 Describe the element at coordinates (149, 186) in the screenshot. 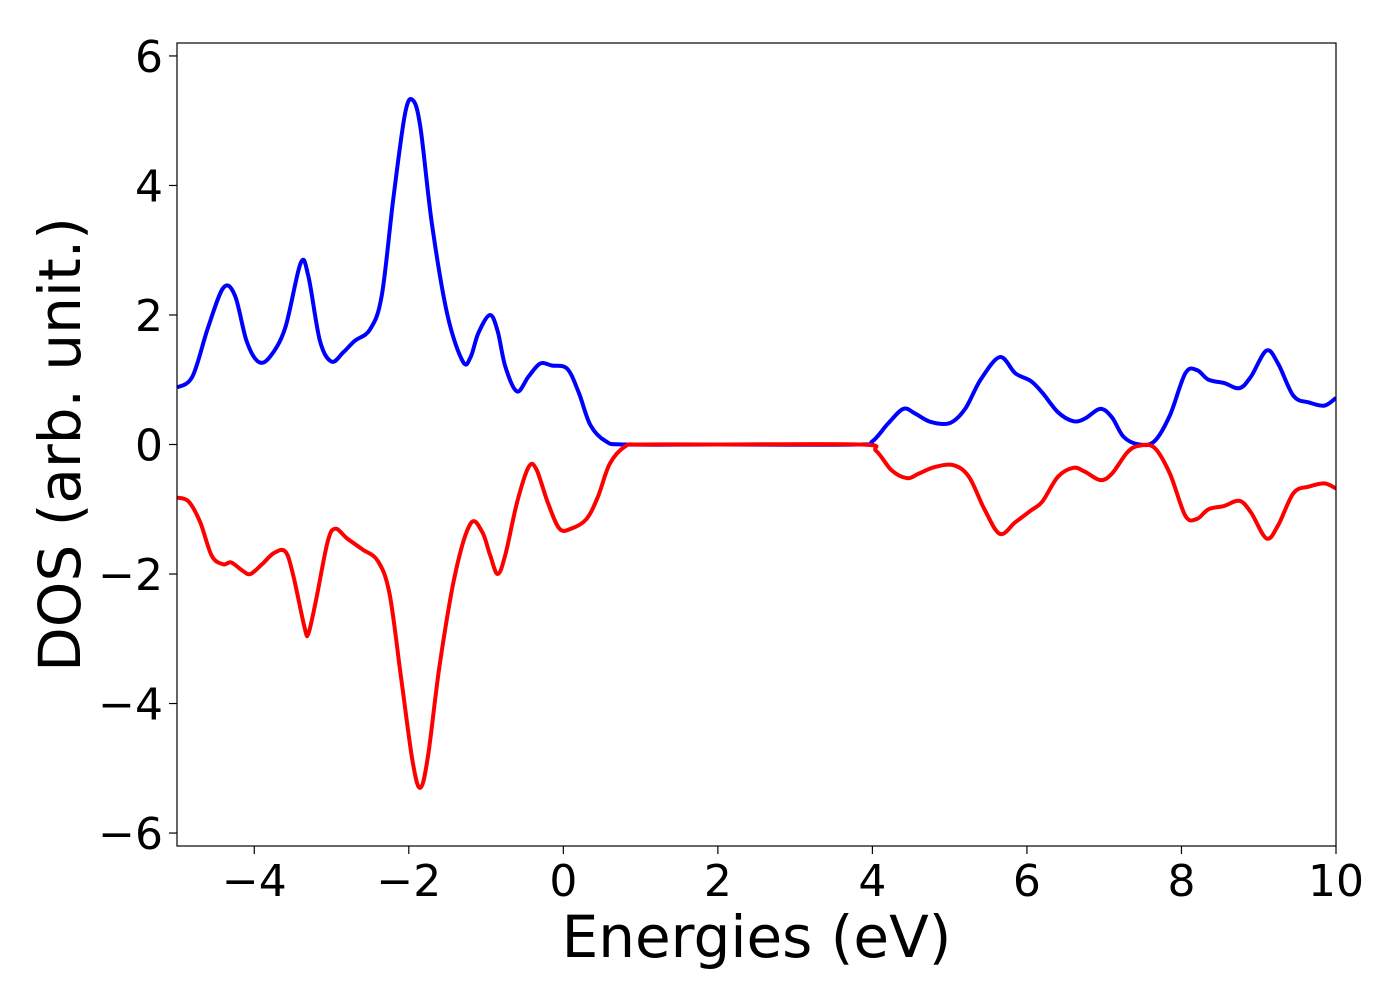

I see `y-tick-label: 4` at that location.